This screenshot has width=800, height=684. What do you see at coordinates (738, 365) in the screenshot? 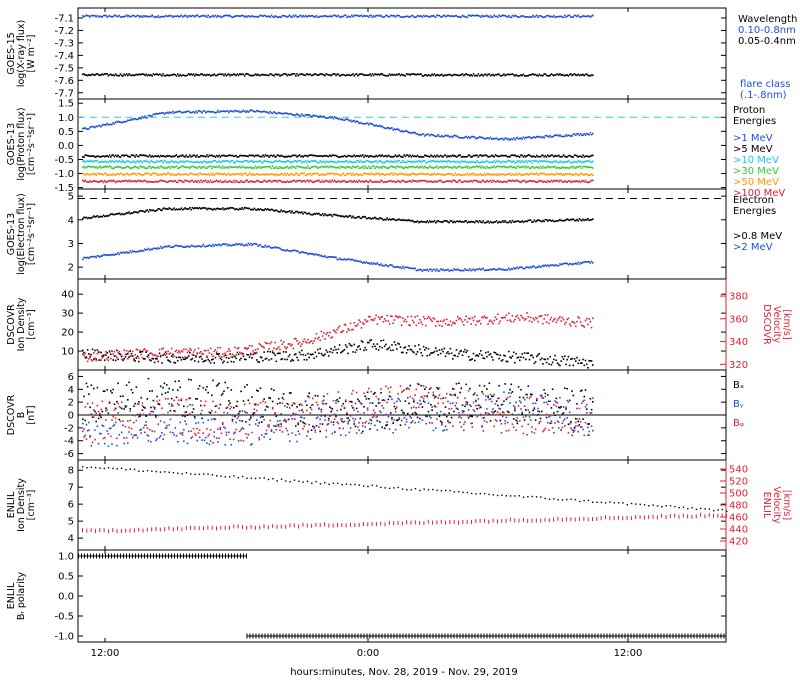
I see `right-tick-label: 320` at bounding box center [738, 365].